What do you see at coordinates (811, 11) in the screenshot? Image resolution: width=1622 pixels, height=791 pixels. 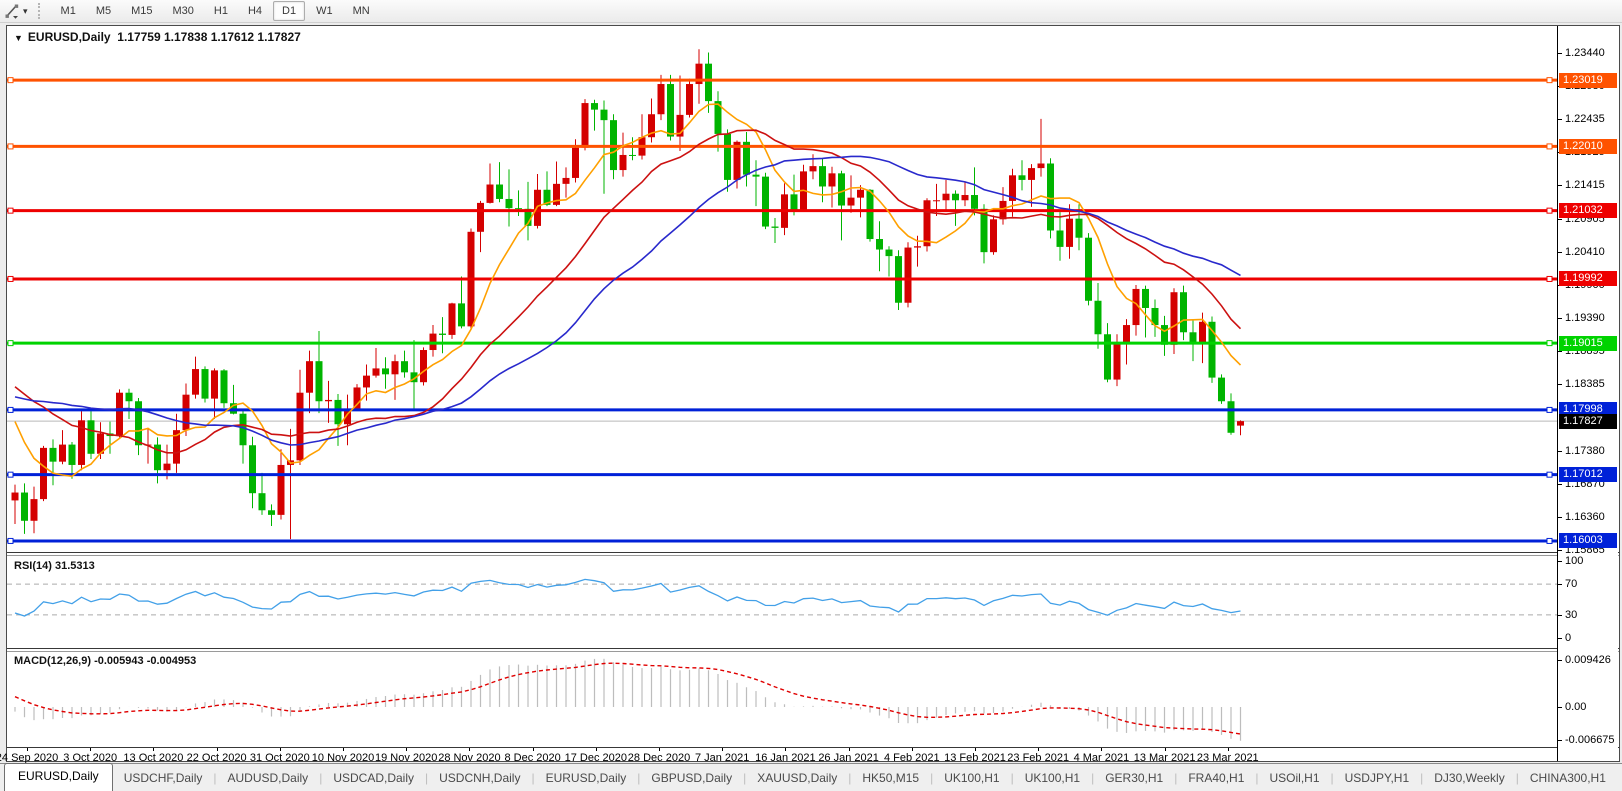 I see `timeframe-toolbar: ▾ M1 M5 M15 M30 H1 H4 D1 W1 MN` at bounding box center [811, 11].